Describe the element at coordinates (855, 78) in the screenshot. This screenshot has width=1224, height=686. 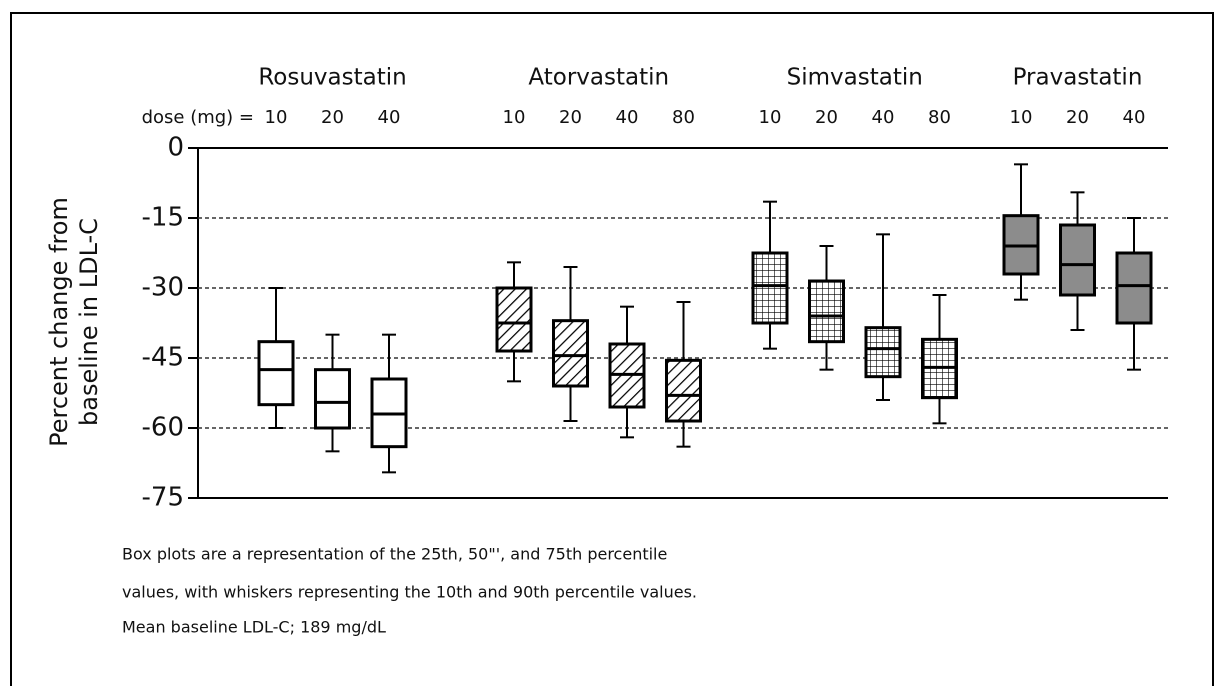
I see `group-title: Simvastatin` at that location.